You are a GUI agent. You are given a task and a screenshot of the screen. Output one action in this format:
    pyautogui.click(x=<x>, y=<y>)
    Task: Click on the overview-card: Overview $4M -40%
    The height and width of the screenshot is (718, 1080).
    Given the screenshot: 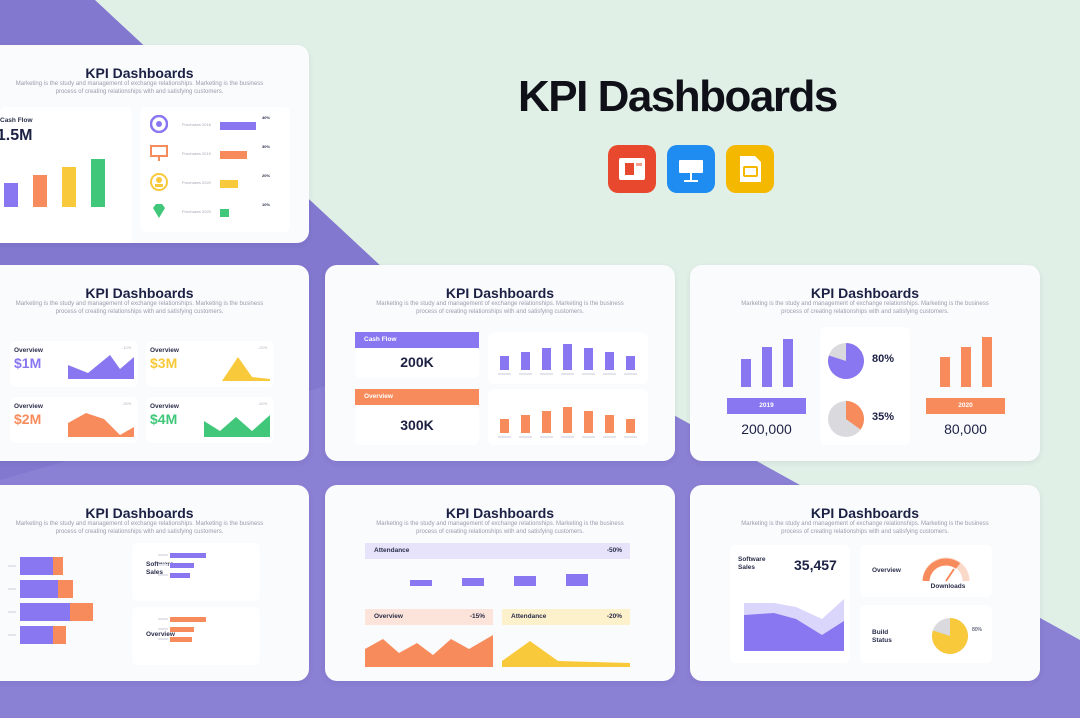 What is the action you would take?
    pyautogui.click(x=210, y=420)
    